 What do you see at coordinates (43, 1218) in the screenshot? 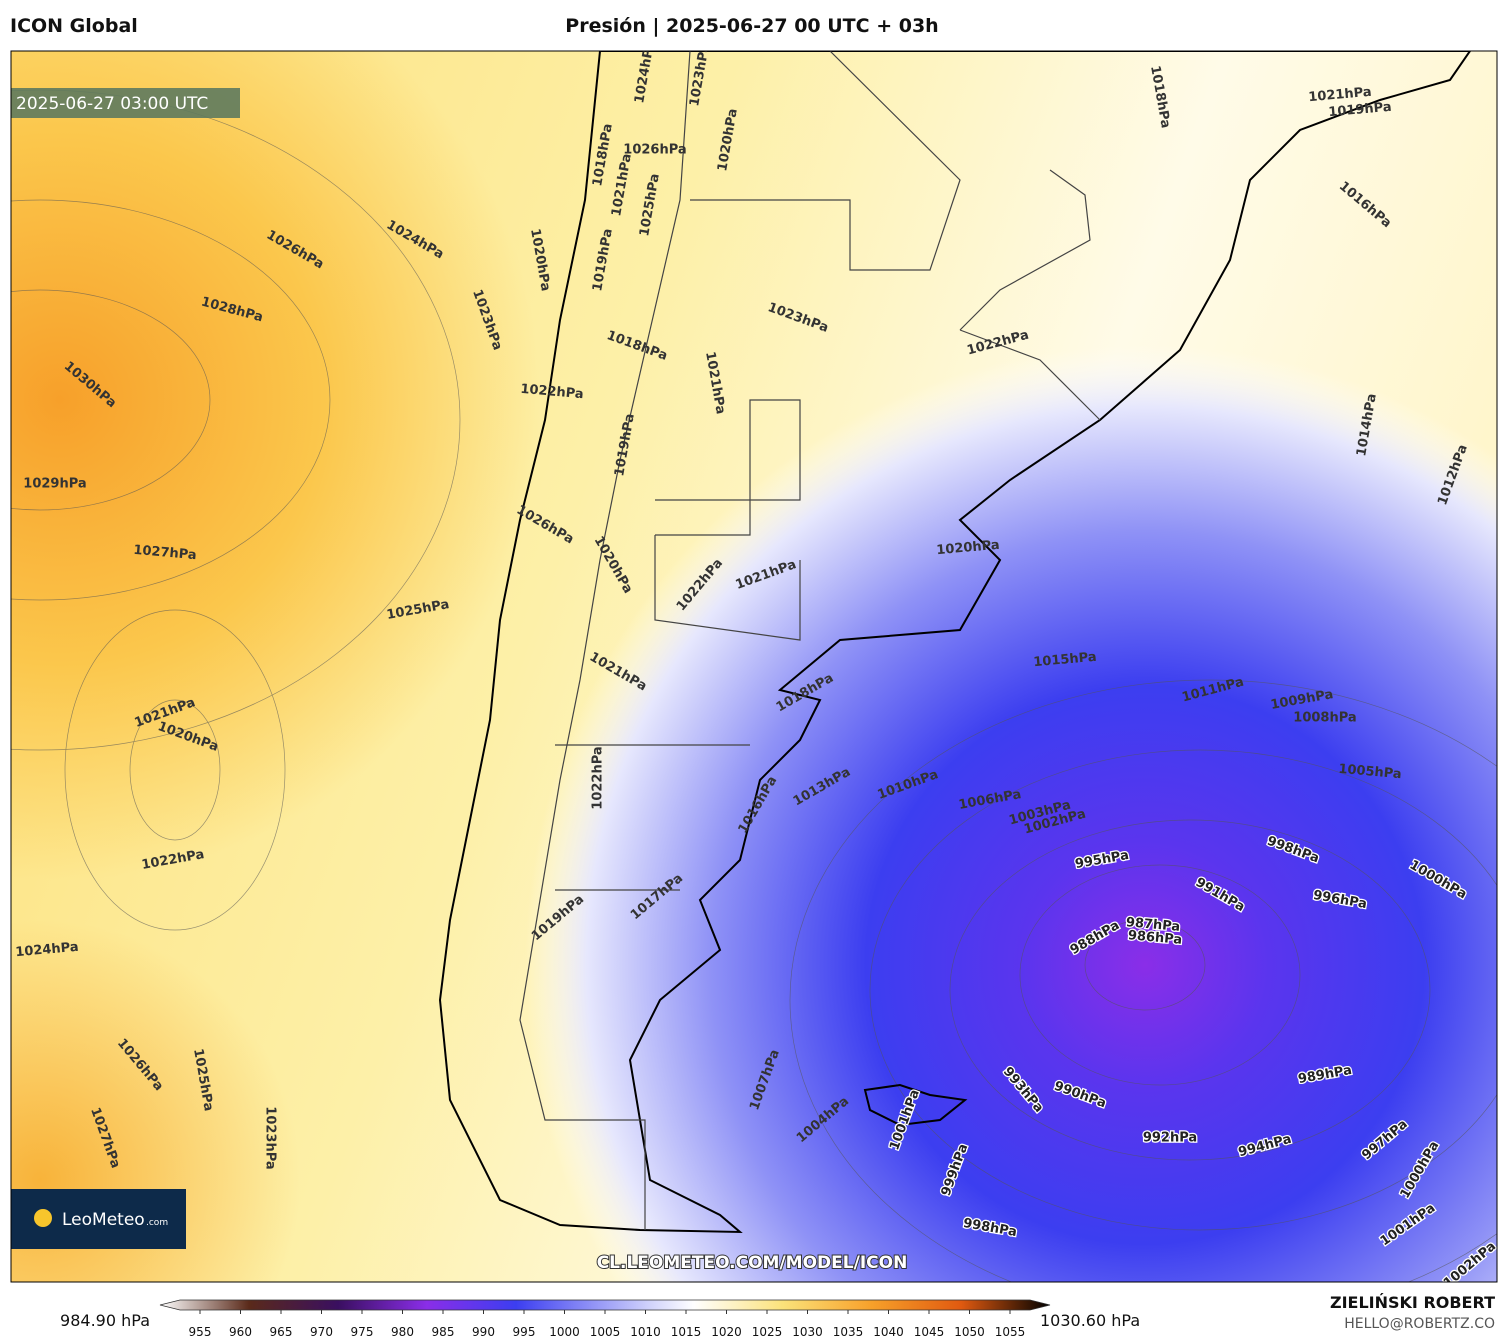
I see `logo-sun` at bounding box center [43, 1218].